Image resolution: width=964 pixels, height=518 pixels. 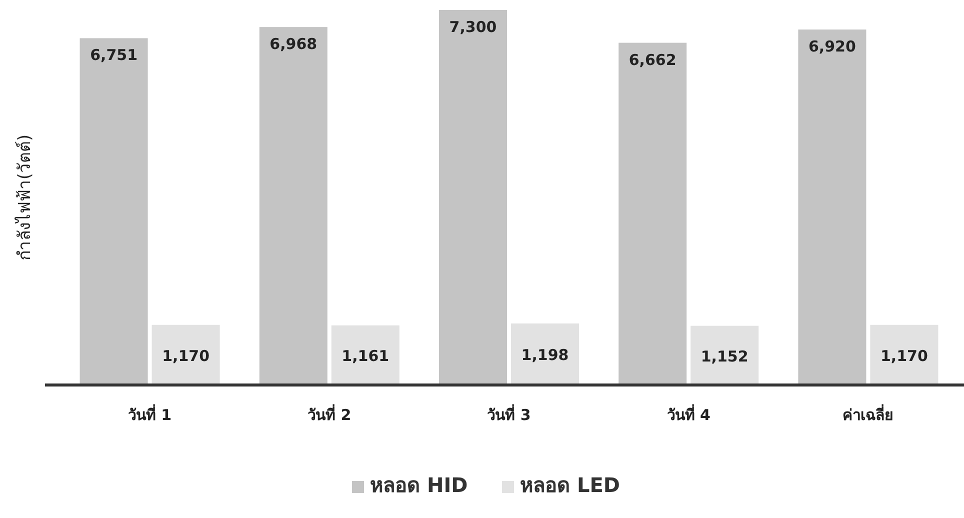 I want to click on x-tick-label: ค่าเฉลี่ย, so click(x=868, y=414).